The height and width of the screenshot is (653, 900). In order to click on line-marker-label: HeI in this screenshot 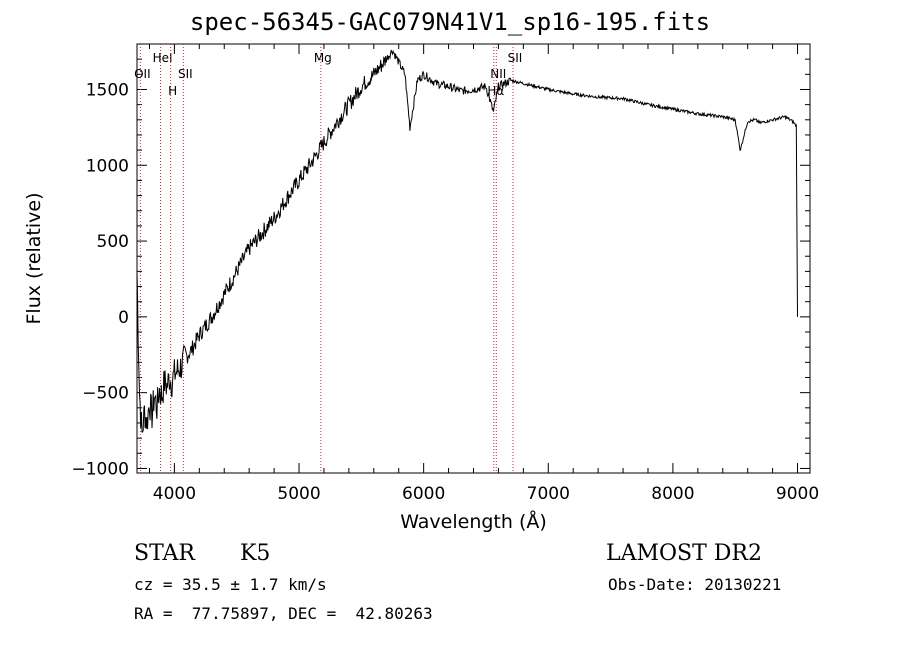, I will do `click(163, 58)`.